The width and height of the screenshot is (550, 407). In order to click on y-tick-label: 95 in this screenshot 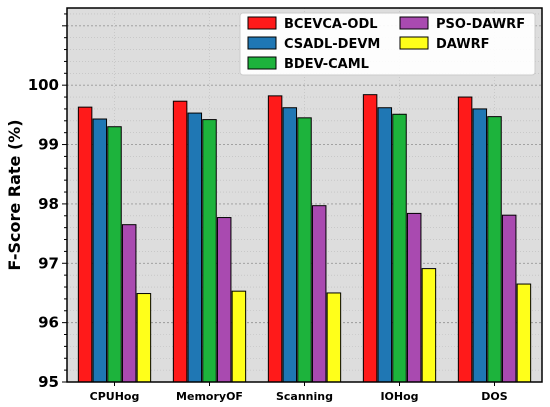, I will do `click(48, 382)`.